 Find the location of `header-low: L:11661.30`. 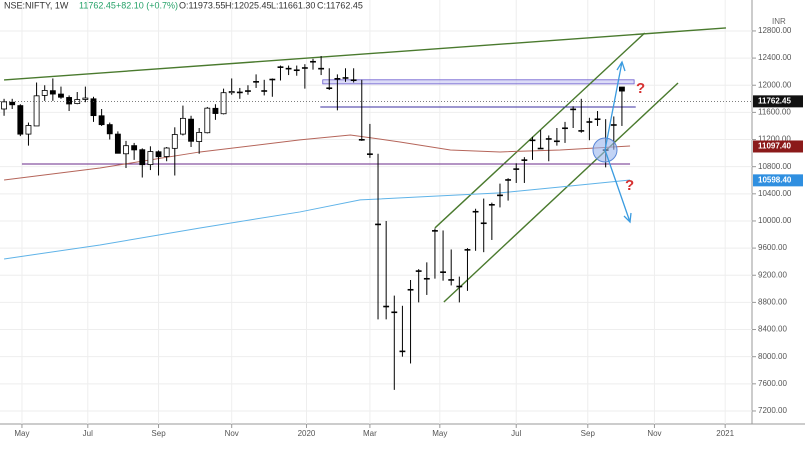

header-low: L:11661.30 is located at coordinates (293, 5).